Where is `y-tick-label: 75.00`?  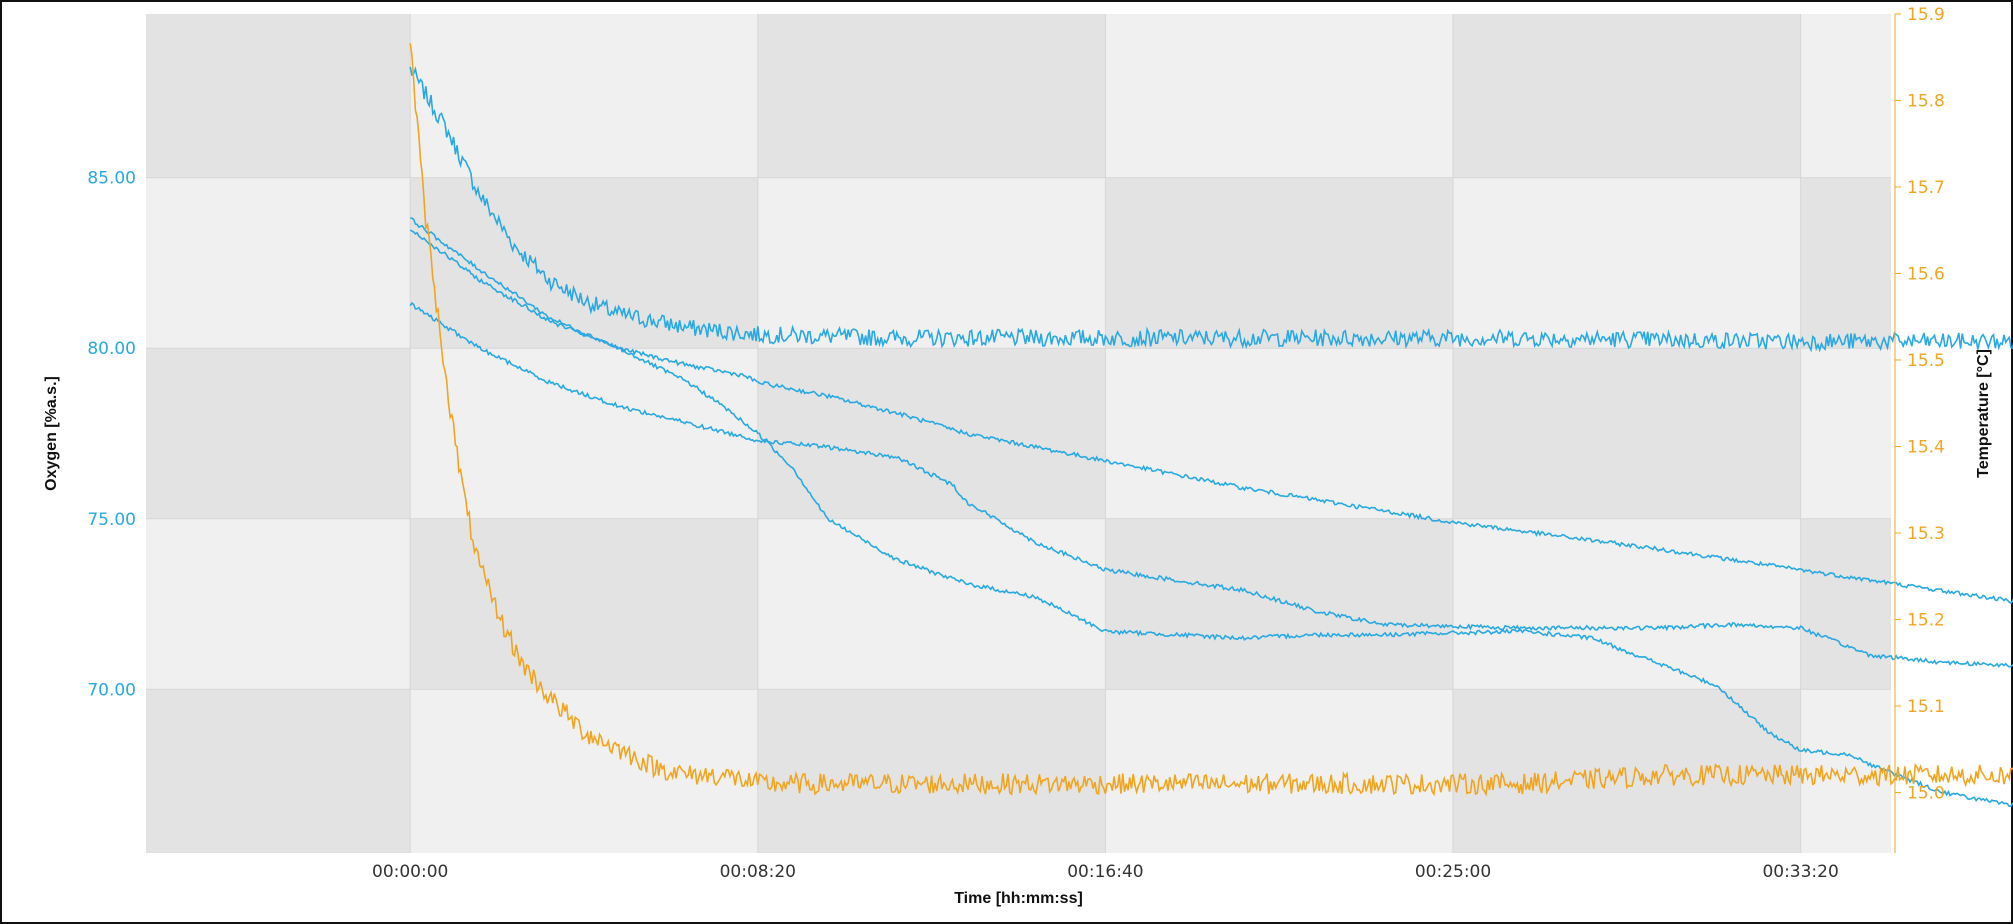
y-tick-label: 75.00 is located at coordinates (111, 520).